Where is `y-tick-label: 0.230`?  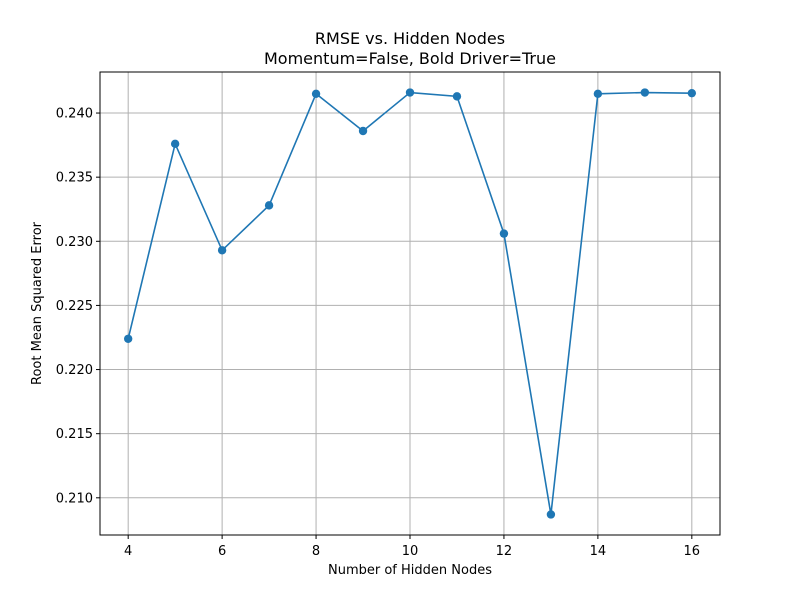
y-tick-label: 0.230 is located at coordinates (74, 242).